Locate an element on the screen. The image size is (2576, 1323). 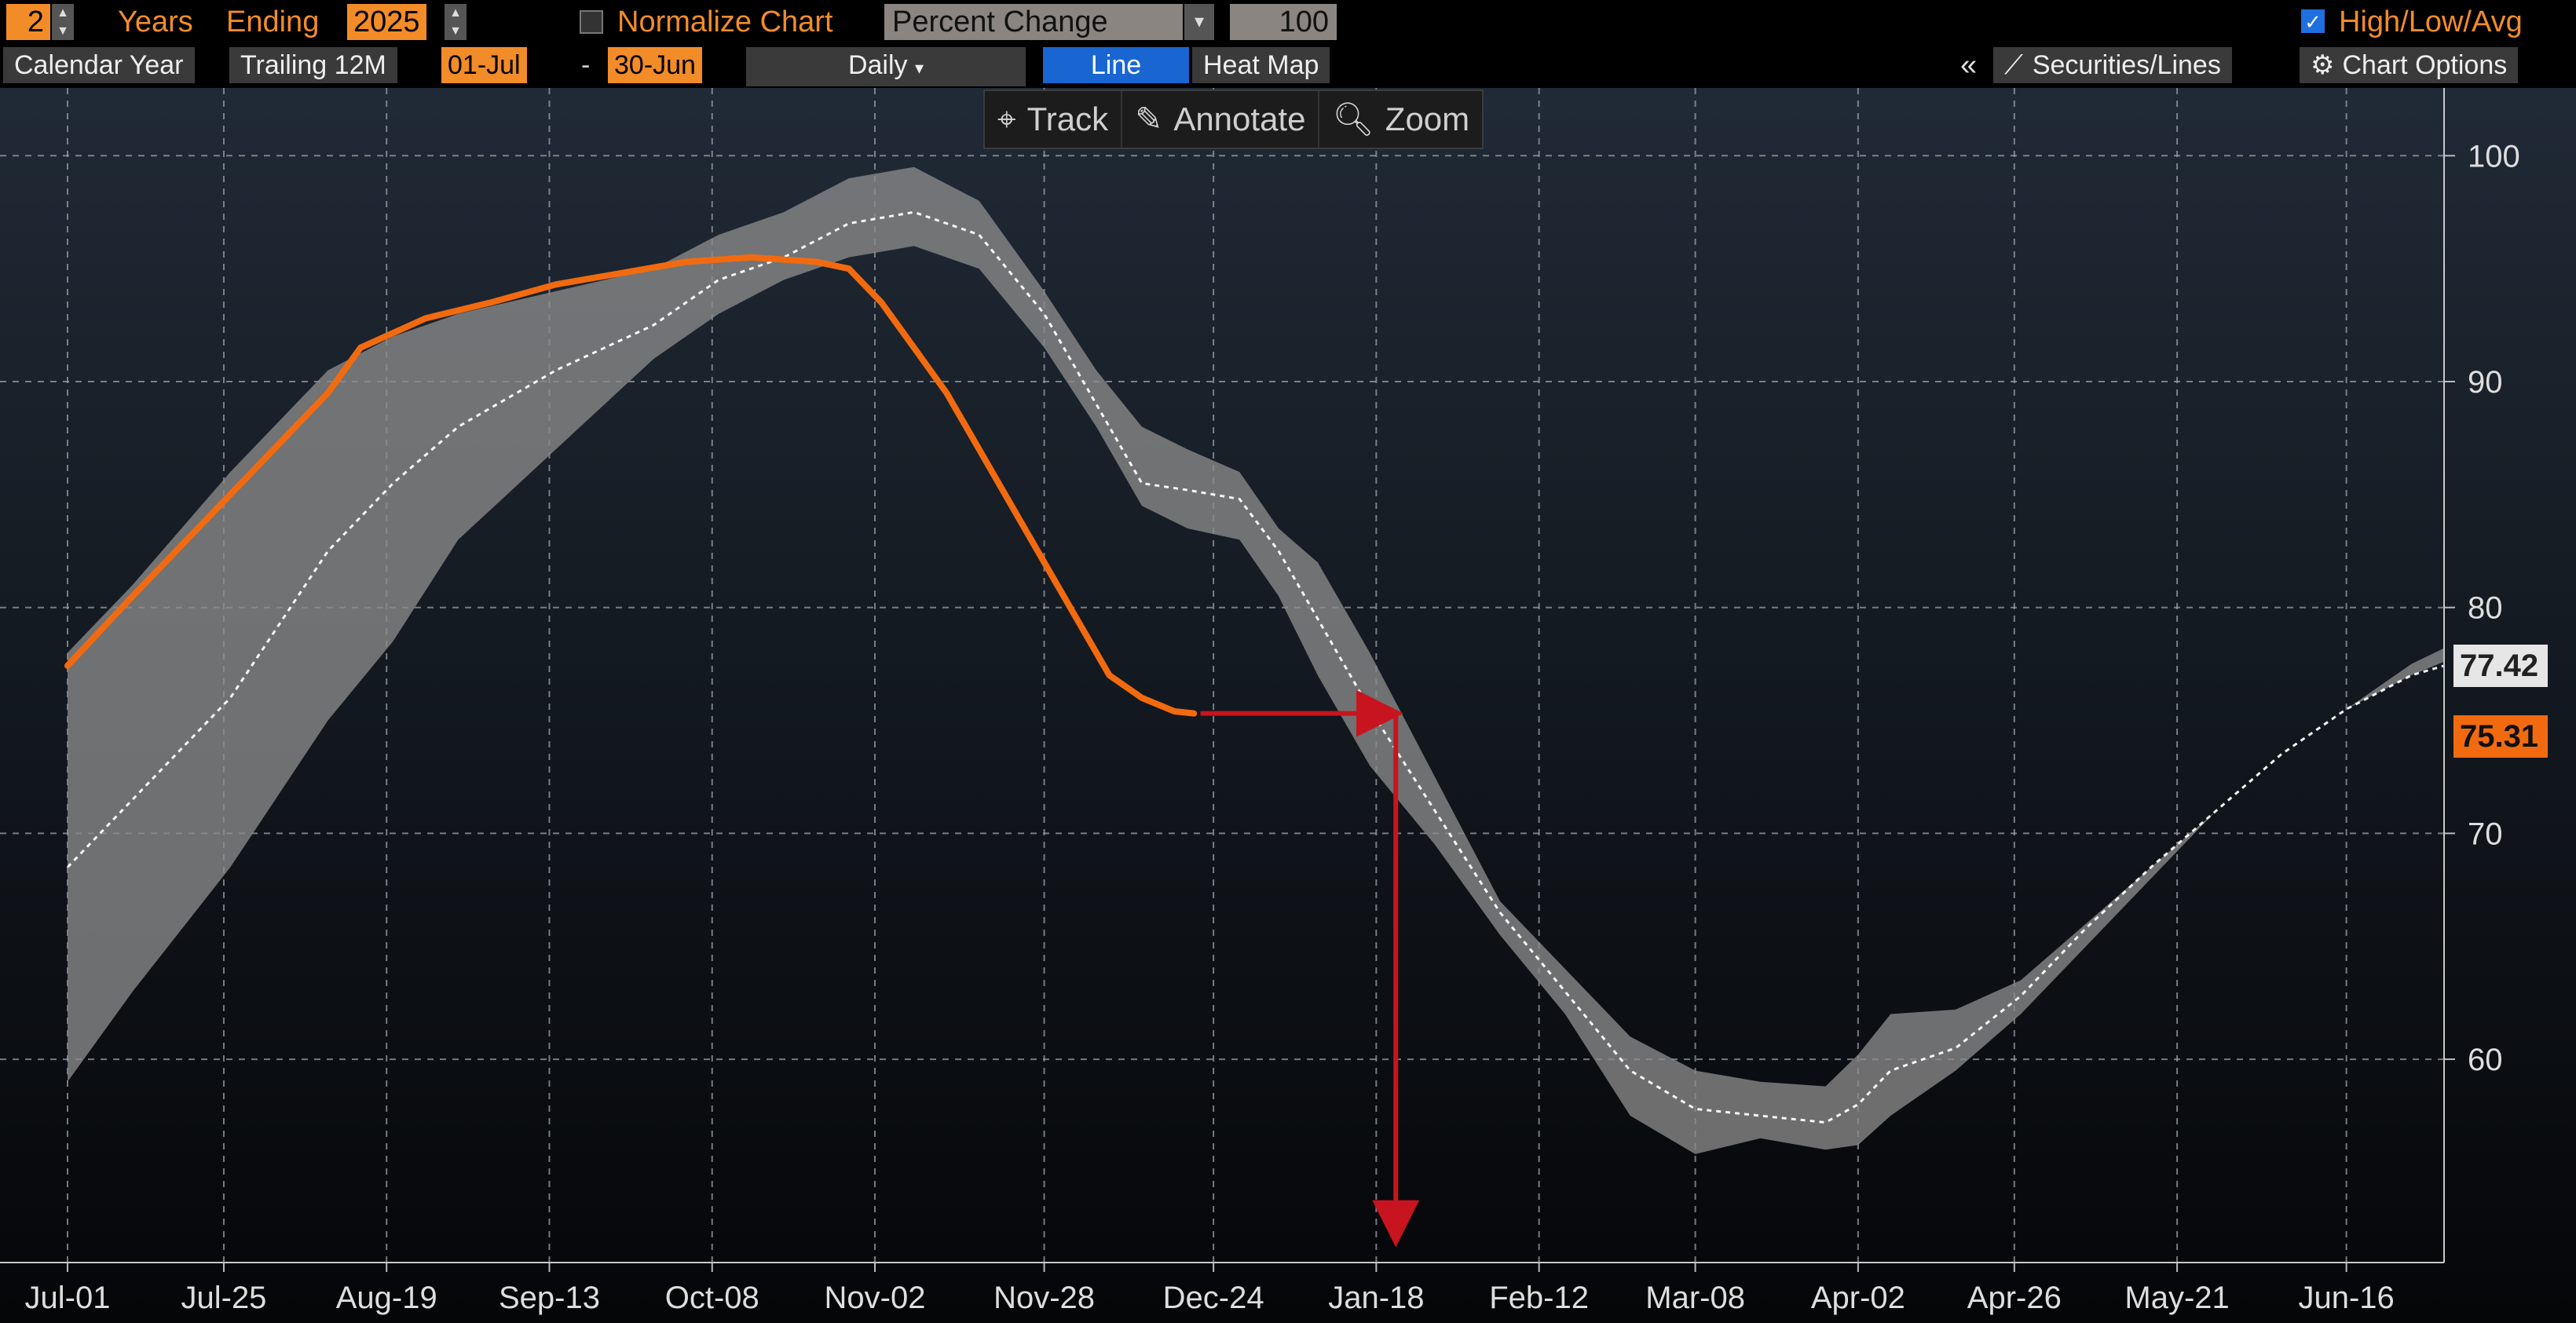
ending-label: Ending is located at coordinates (273, 21).